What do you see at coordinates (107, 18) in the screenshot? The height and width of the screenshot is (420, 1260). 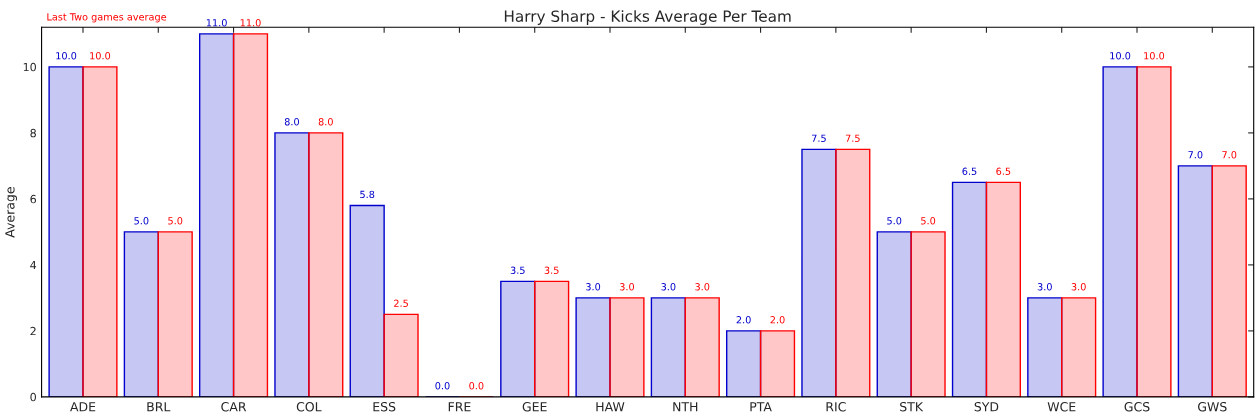 I see `text: Last Two games average` at bounding box center [107, 18].